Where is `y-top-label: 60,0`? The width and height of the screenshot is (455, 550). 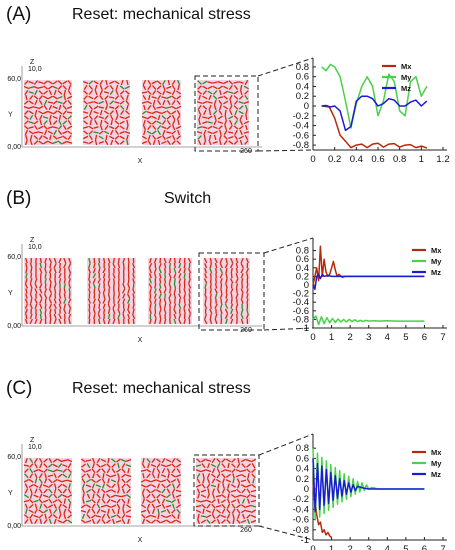
y-top-label: 60,0 is located at coordinates (14, 79).